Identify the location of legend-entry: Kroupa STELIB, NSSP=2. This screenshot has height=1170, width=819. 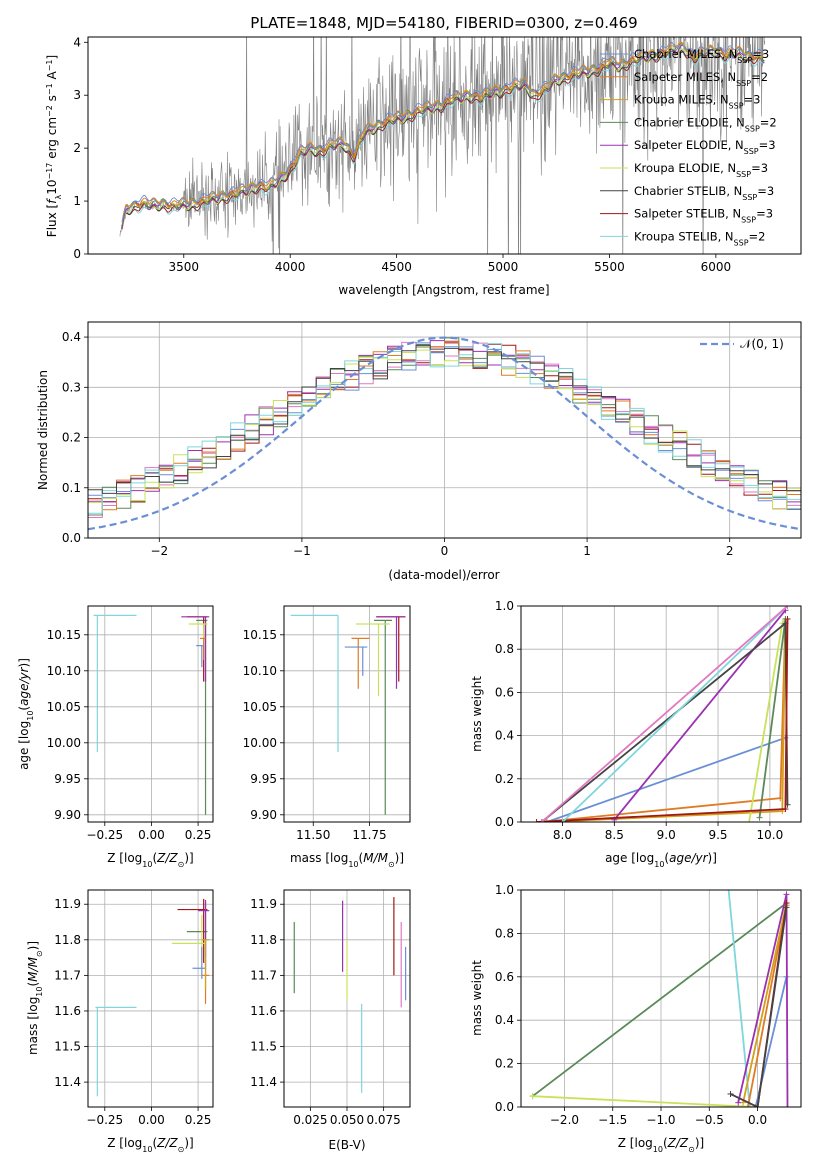
(699, 238).